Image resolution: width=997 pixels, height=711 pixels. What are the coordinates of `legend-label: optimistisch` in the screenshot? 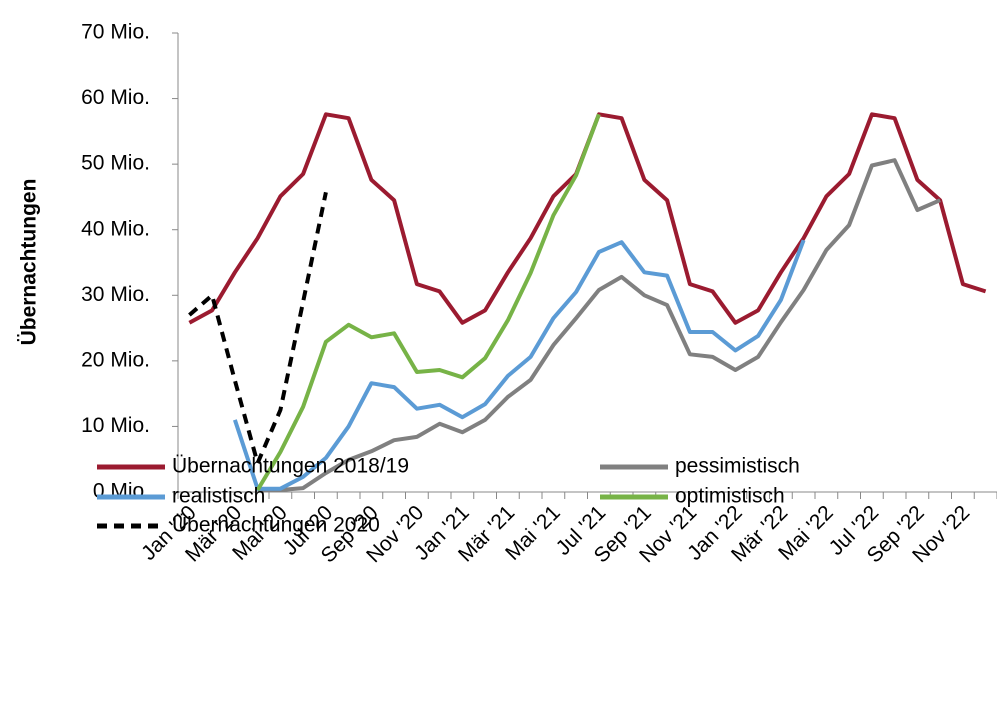 It's located at (730, 496).